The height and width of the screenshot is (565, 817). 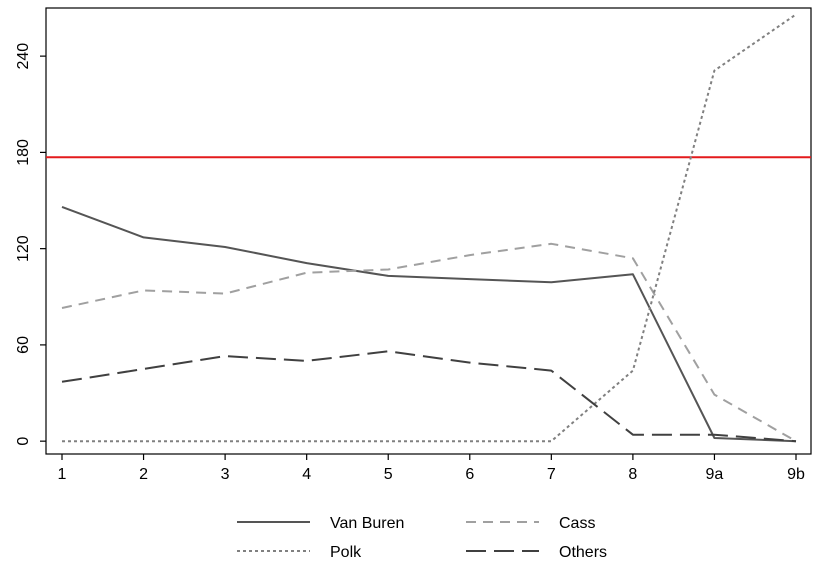 I want to click on y-tick-label: 0, so click(x=23, y=441).